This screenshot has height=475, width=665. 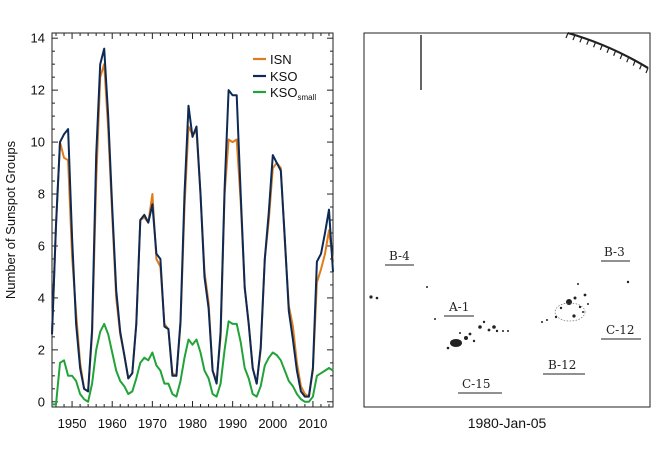 I want to click on legend: ISN KSO KSOsmall, so click(x=284, y=77).